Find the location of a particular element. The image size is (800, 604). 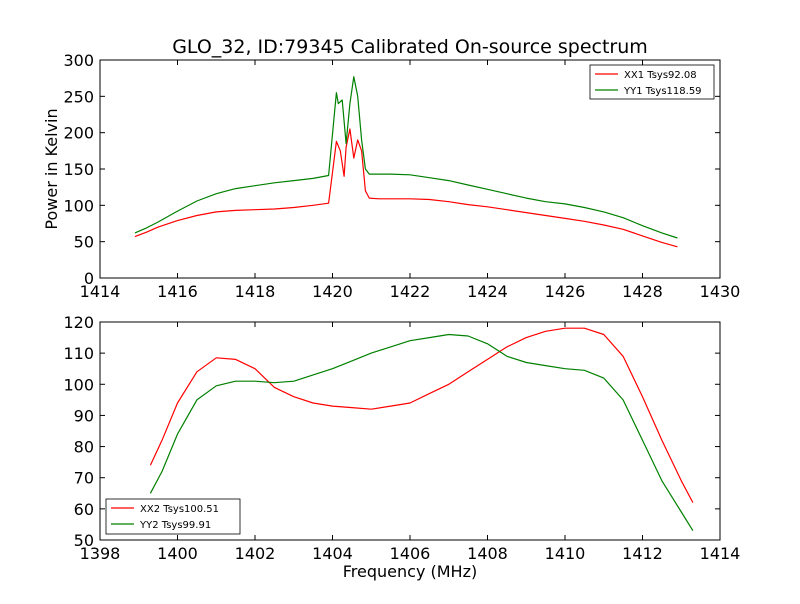

bottom-y-tick-label: 60 is located at coordinates (84, 509).